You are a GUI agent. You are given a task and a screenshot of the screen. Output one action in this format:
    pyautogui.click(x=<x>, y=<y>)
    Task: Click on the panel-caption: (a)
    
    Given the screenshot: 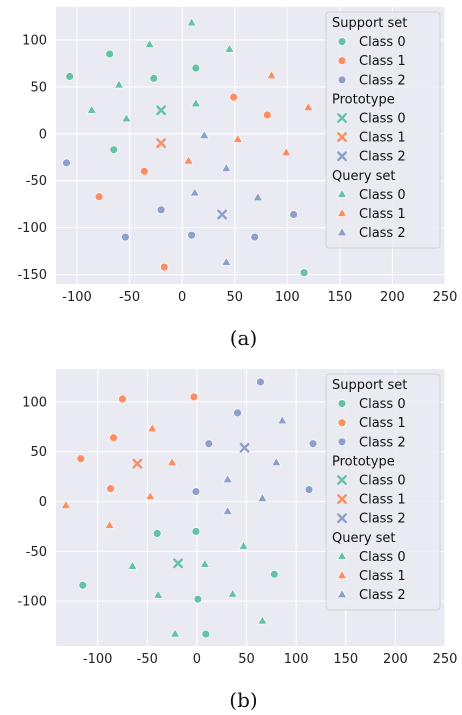 What is the action you would take?
    pyautogui.click(x=244, y=338)
    